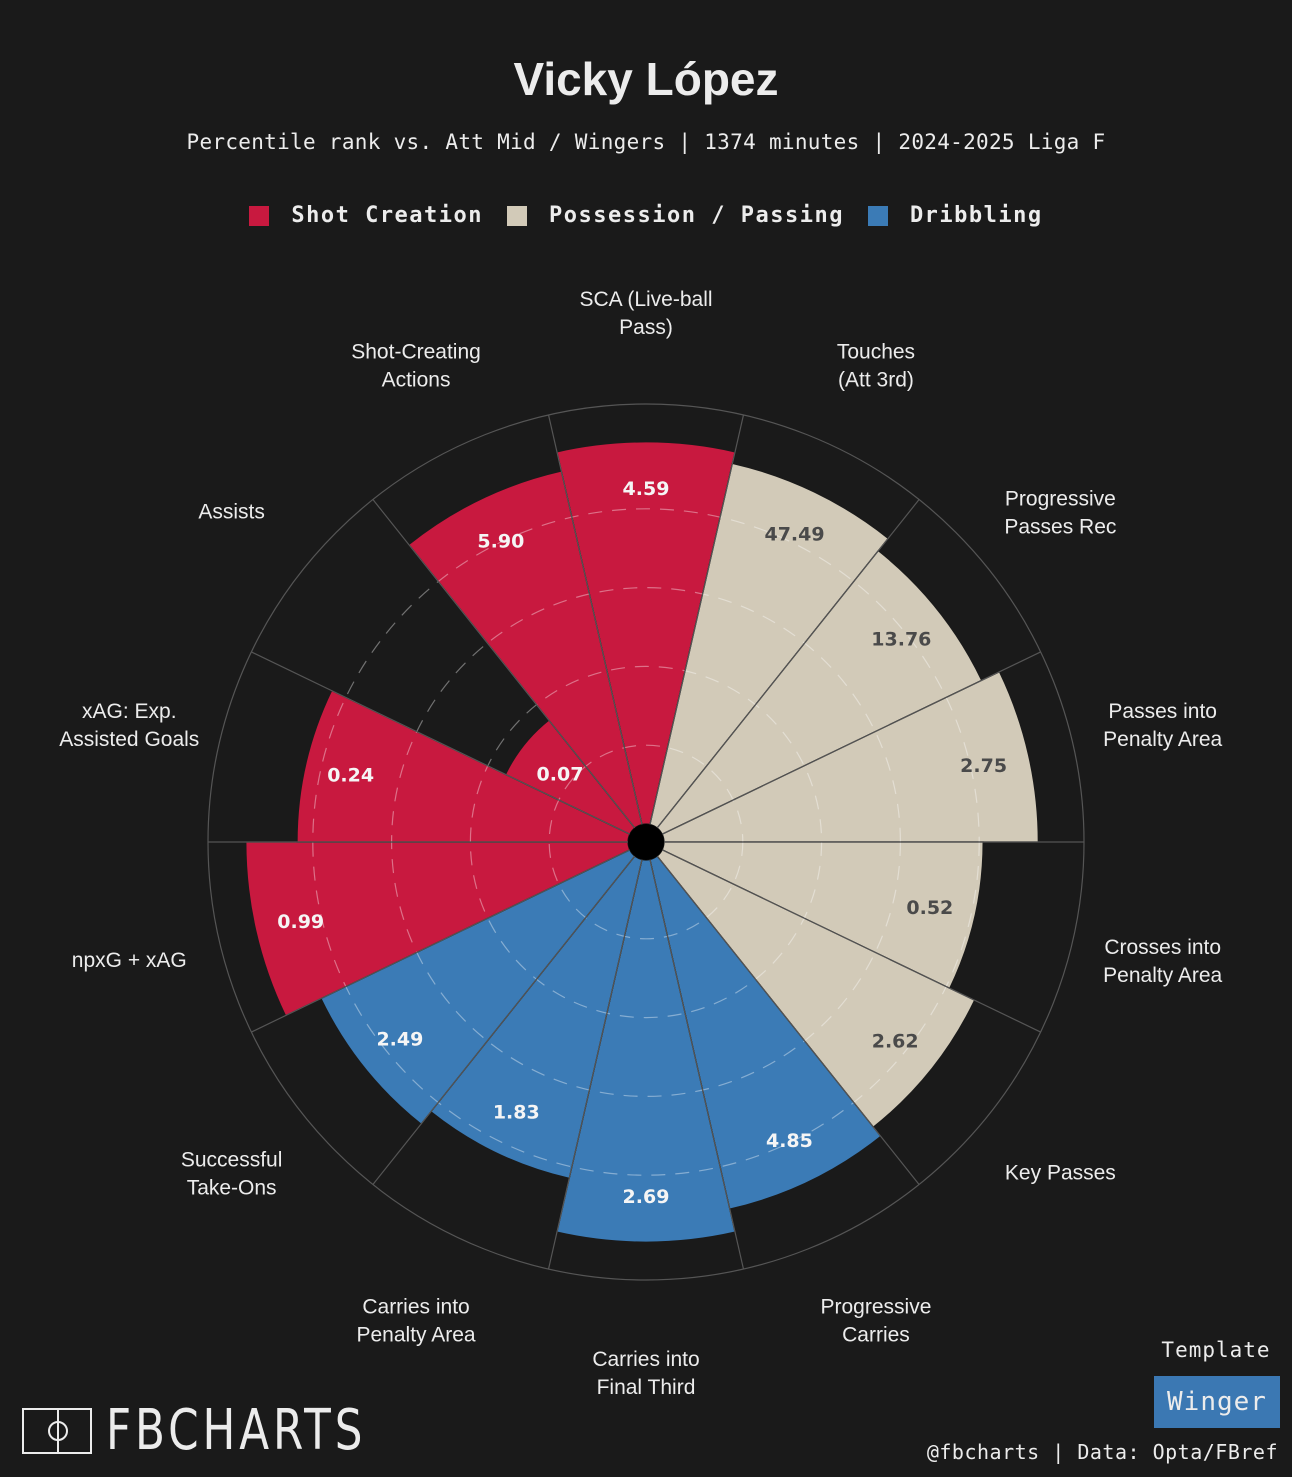 This screenshot has width=1292, height=1477. What do you see at coordinates (1102, 1452) in the screenshot?
I see `footer-credit: @fbcharts | Data: Opta/FBref` at bounding box center [1102, 1452].